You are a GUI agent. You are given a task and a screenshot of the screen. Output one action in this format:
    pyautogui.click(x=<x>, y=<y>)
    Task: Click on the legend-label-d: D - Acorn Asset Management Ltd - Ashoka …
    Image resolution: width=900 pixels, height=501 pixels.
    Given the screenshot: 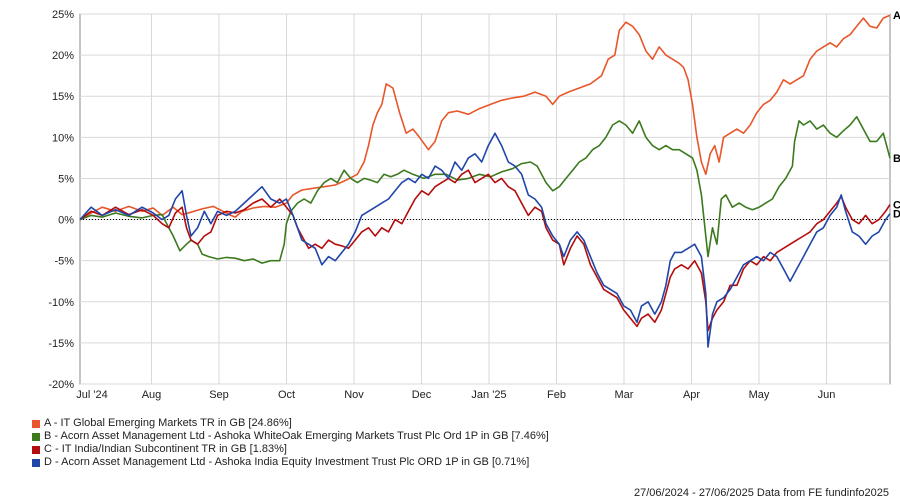 What is the action you would take?
    pyautogui.click(x=287, y=462)
    